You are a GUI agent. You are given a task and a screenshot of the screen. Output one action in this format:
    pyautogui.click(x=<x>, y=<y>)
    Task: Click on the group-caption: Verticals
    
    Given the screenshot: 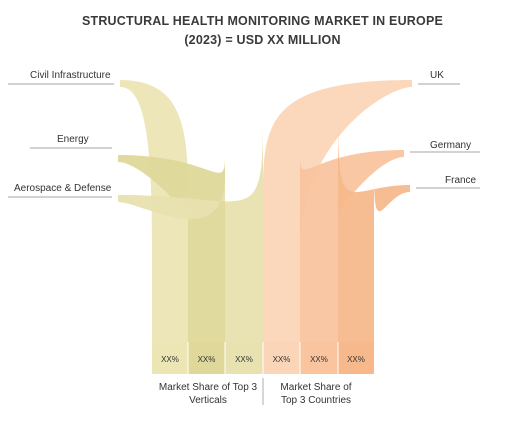 What is the action you would take?
    pyautogui.click(x=208, y=400)
    